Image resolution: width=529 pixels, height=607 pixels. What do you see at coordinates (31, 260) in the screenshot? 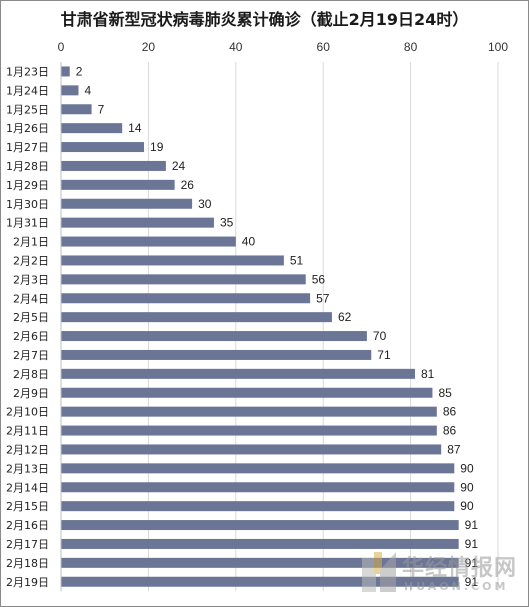
I see `category-label: 2月2日` at bounding box center [31, 260].